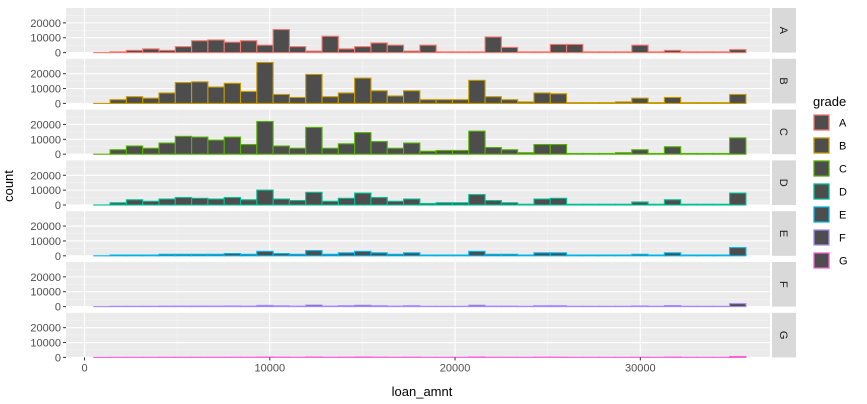  I want to click on legend-entry-label: G, so click(843, 262).